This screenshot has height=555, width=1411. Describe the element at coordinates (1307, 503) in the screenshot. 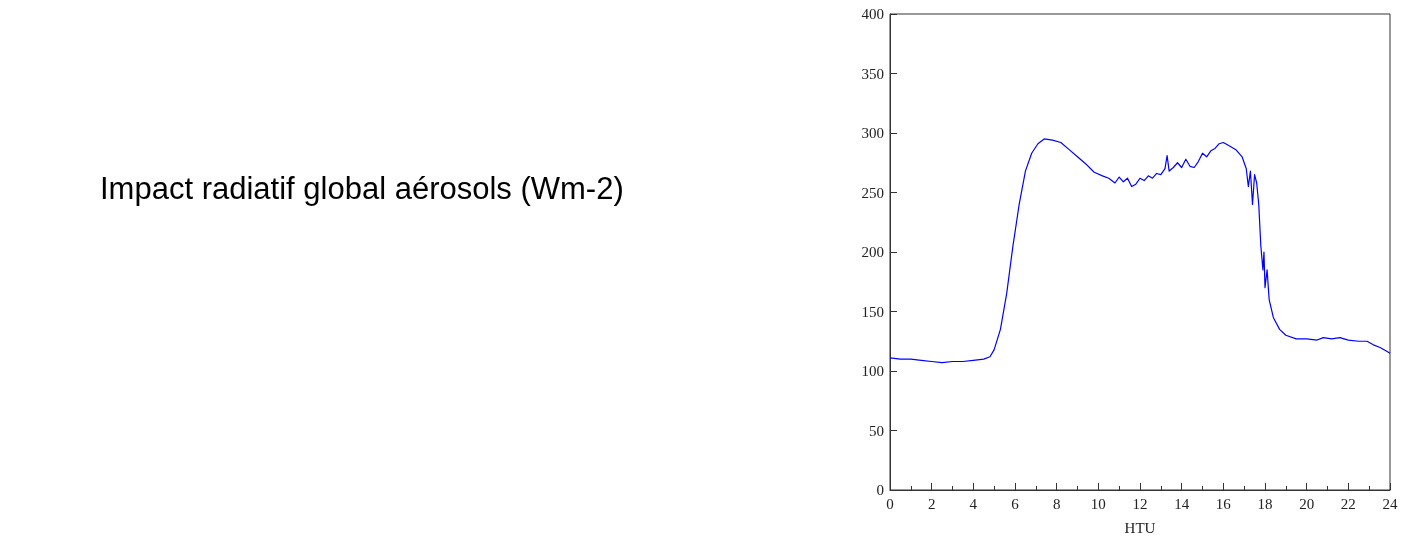

I see `x-tick-label: 20` at that location.